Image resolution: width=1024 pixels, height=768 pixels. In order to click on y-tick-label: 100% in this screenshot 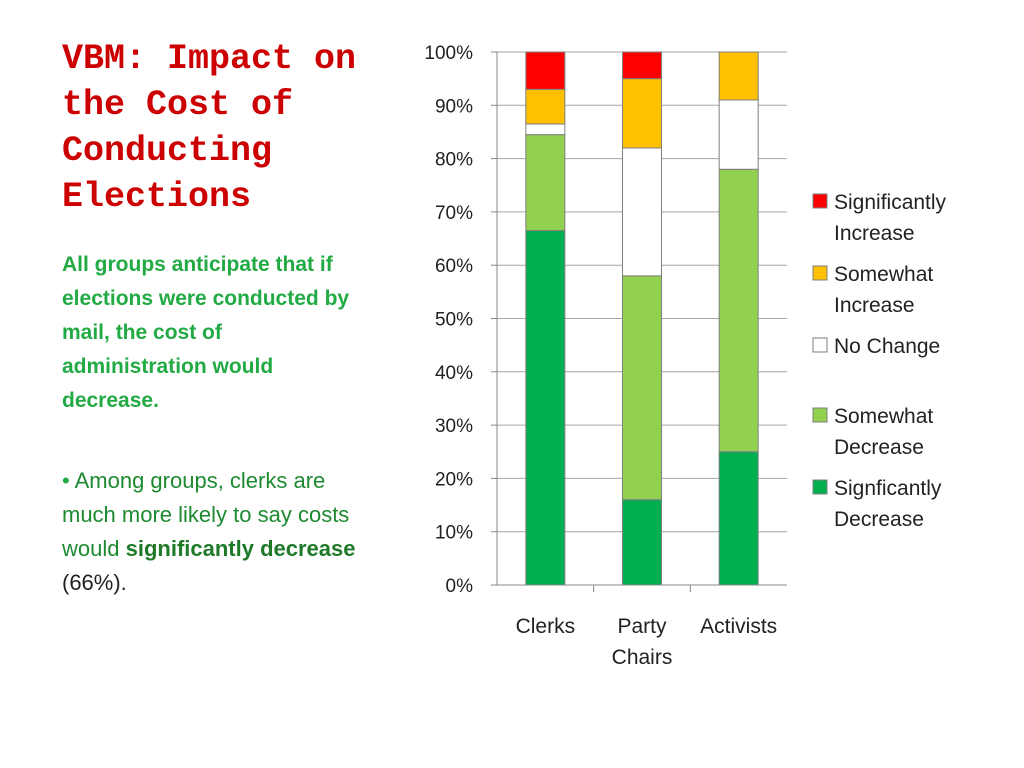, I will do `click(448, 53)`.